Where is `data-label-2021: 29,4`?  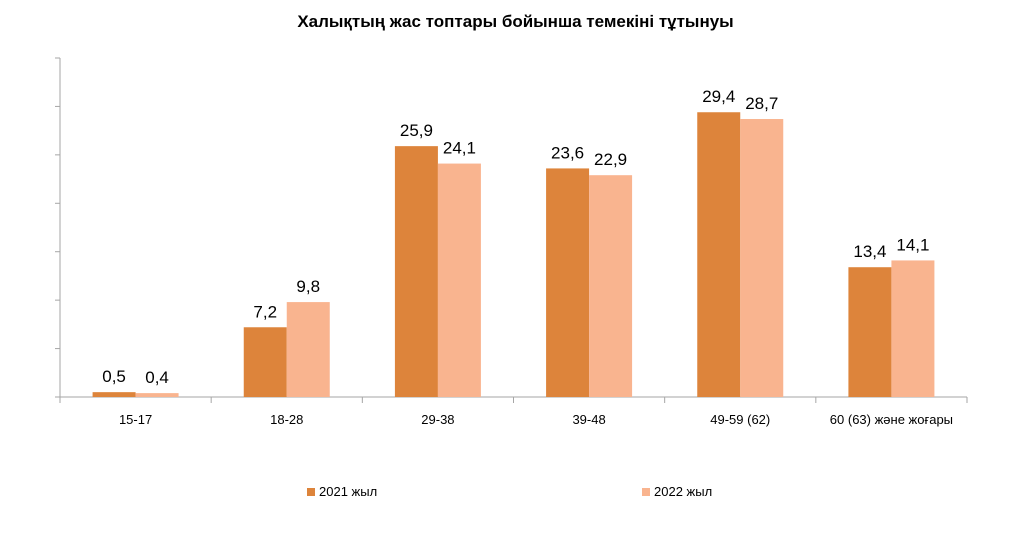 data-label-2021: 29,4 is located at coordinates (718, 96).